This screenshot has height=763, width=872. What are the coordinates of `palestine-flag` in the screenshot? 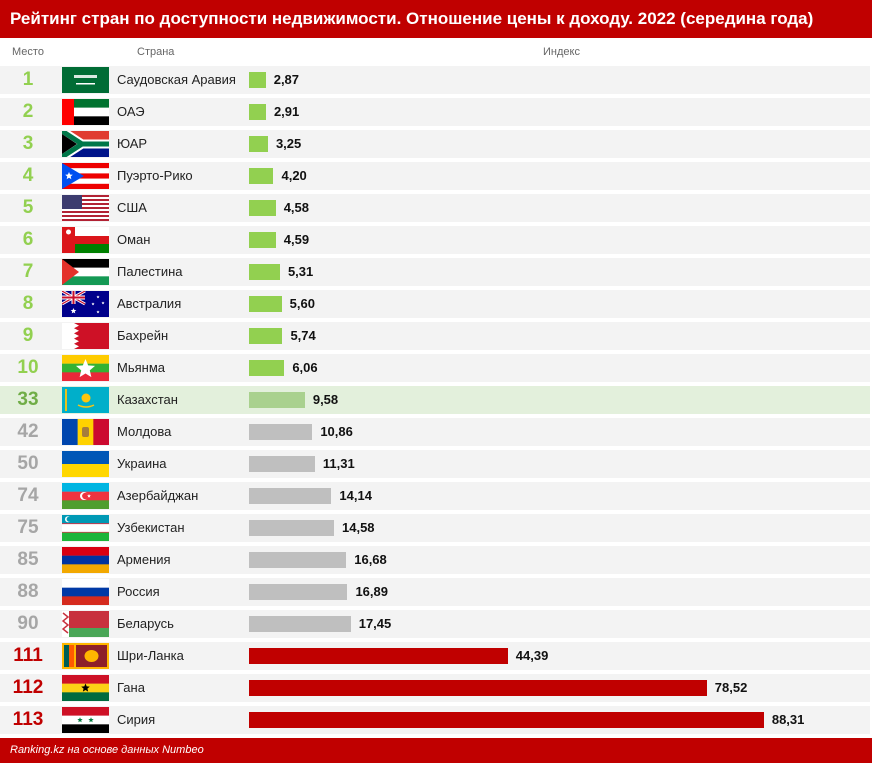 It's located at (85, 272).